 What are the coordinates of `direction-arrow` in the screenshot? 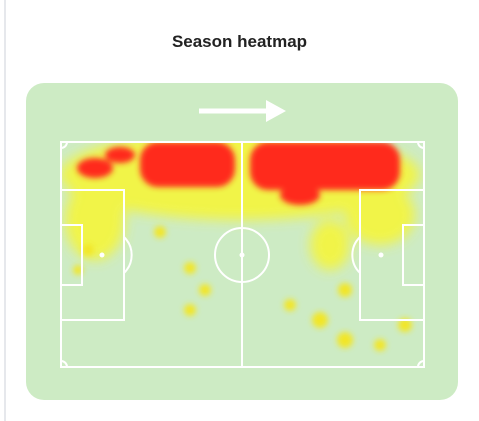 It's located at (242, 111).